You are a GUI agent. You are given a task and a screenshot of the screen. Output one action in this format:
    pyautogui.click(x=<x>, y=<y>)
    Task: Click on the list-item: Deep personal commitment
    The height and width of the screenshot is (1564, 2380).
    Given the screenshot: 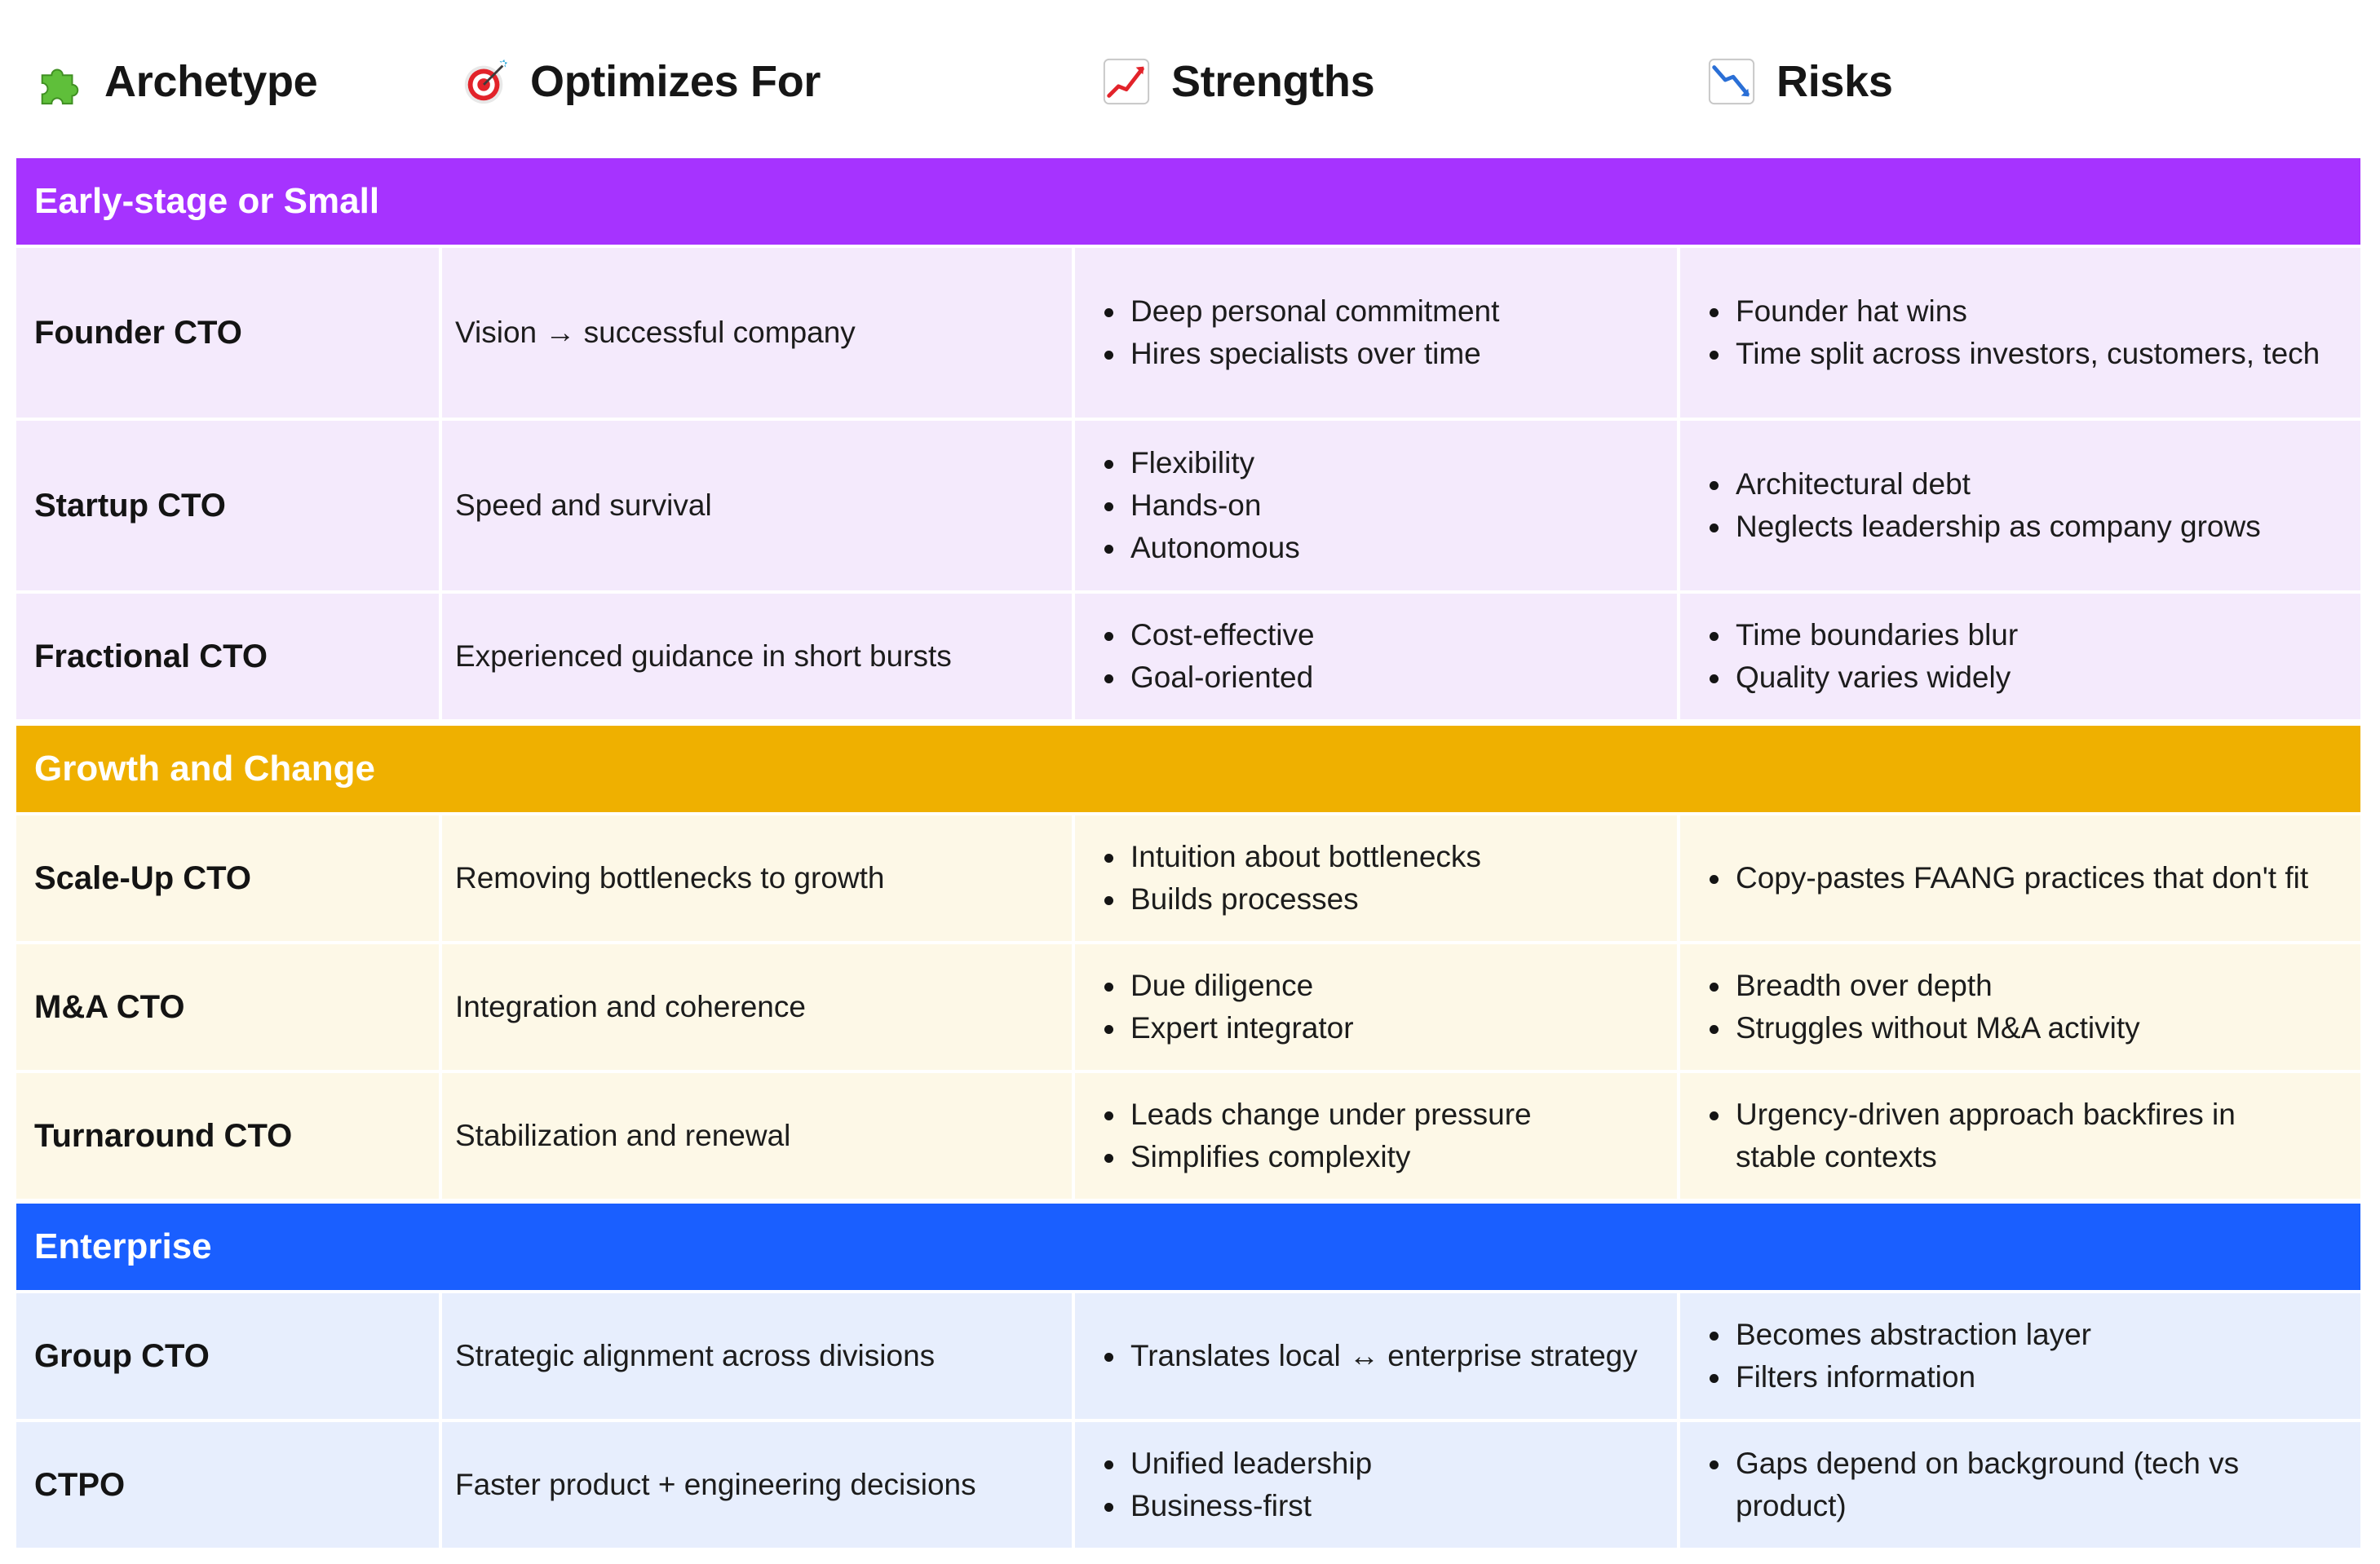 What is the action you would take?
    pyautogui.click(x=1300, y=311)
    